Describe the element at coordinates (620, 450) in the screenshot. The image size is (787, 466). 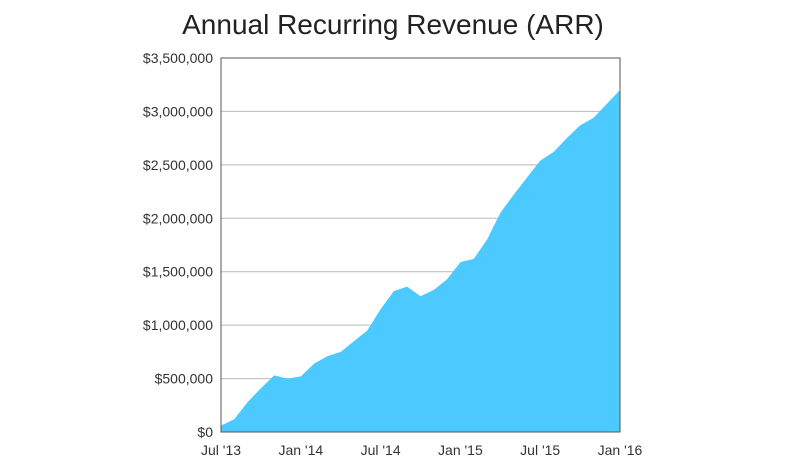
I see `x-tick-label: Jan '16` at that location.